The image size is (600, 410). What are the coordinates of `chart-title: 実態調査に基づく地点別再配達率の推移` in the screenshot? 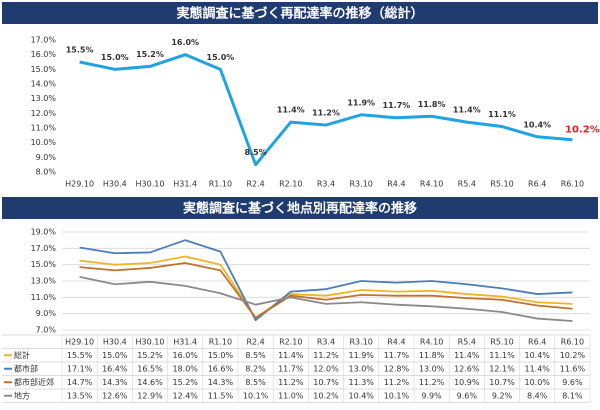 It's located at (300, 209).